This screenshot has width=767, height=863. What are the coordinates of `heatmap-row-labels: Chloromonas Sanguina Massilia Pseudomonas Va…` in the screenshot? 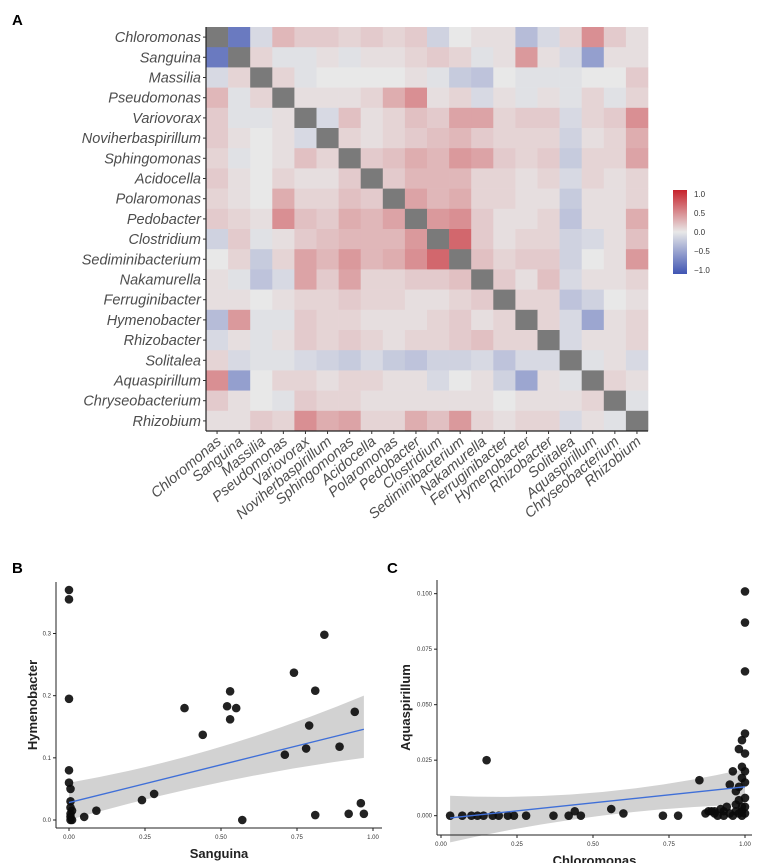 It's located at (144, 230).